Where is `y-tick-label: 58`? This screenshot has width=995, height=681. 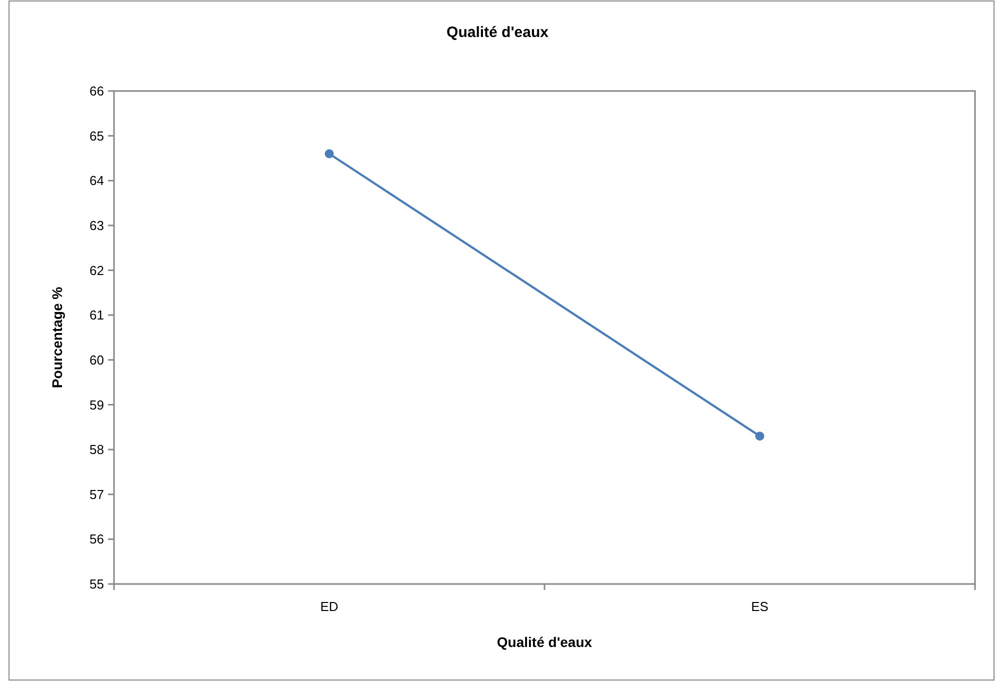
y-tick-label: 58 is located at coordinates (97, 450).